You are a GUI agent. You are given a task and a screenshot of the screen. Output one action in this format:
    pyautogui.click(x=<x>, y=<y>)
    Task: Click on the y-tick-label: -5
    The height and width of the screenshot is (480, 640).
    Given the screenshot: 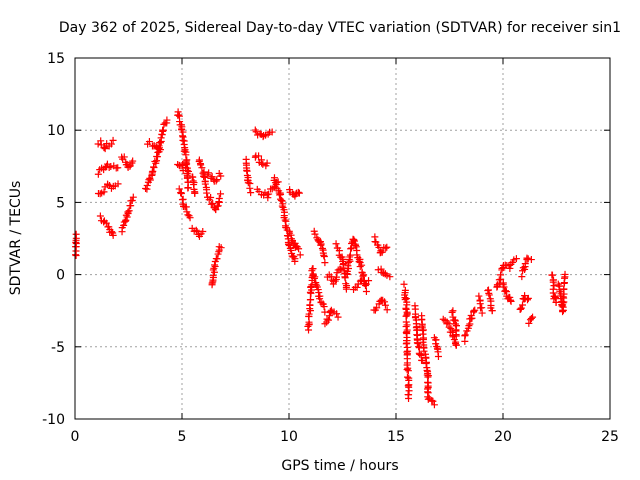 What is the action you would take?
    pyautogui.click(x=58, y=348)
    